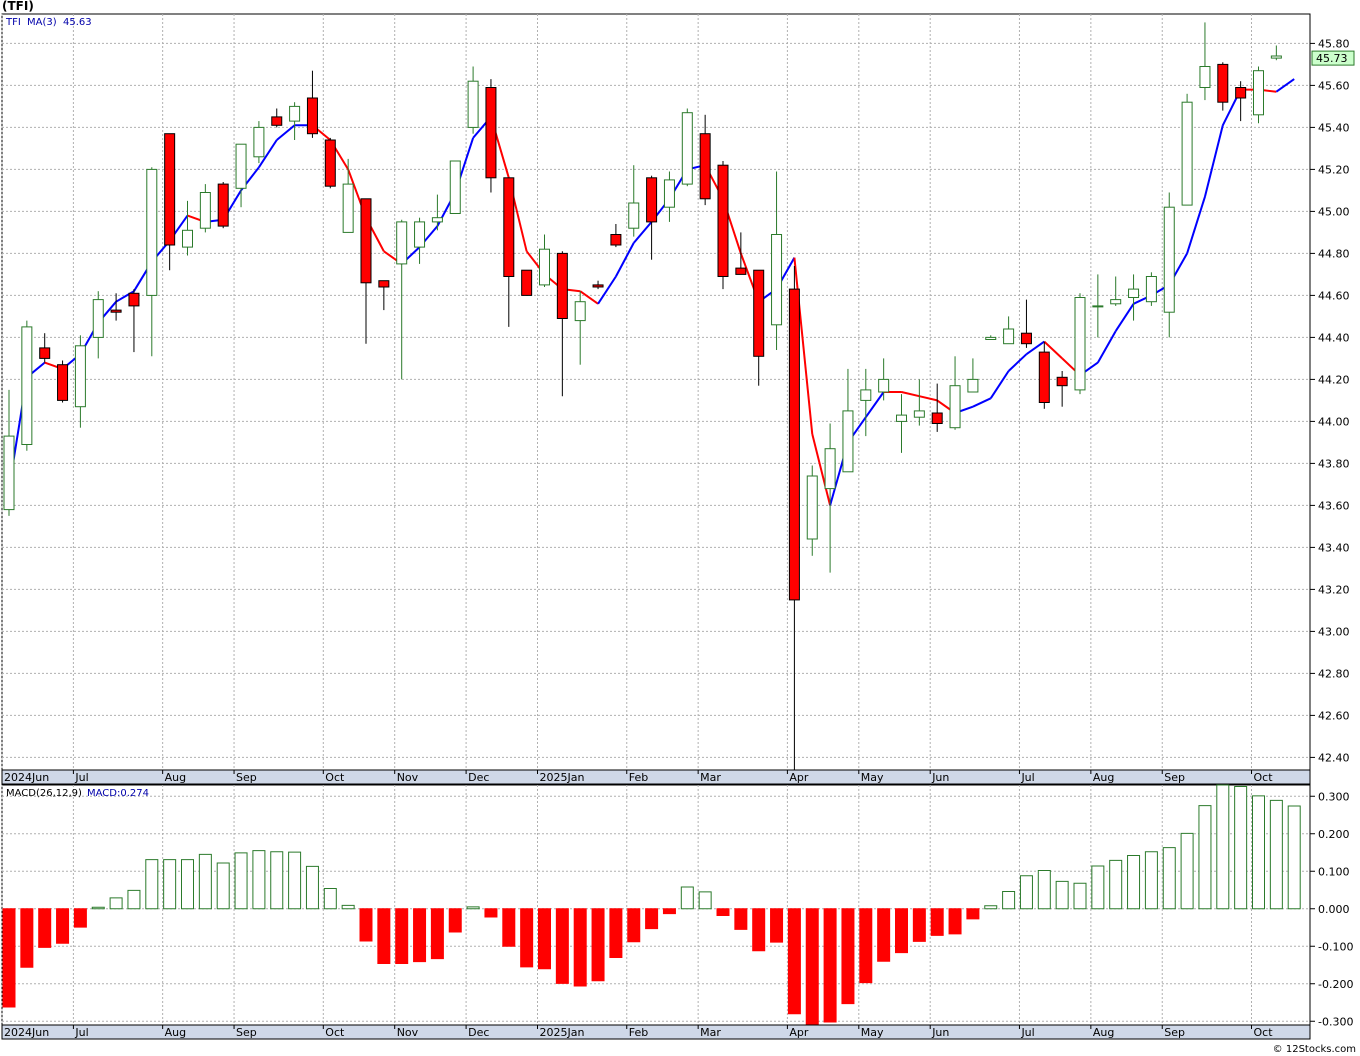 This screenshot has width=1360, height=1056. What do you see at coordinates (1334, 834) in the screenshot?
I see `macd-tick-label: 0.200` at bounding box center [1334, 834].